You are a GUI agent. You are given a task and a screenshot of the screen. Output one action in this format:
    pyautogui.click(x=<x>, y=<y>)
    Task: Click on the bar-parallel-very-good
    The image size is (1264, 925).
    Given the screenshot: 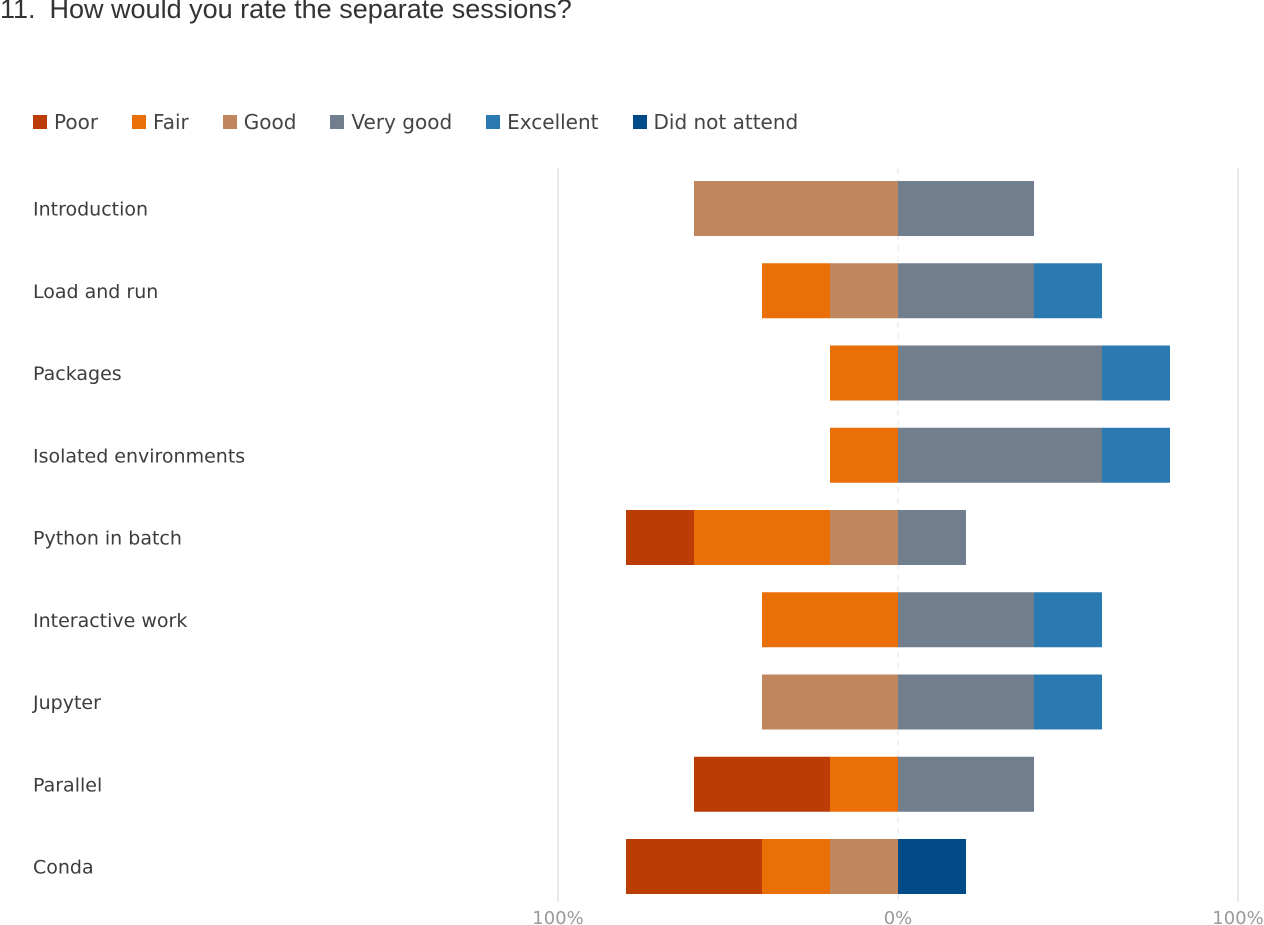 What is the action you would take?
    pyautogui.click(x=966, y=784)
    